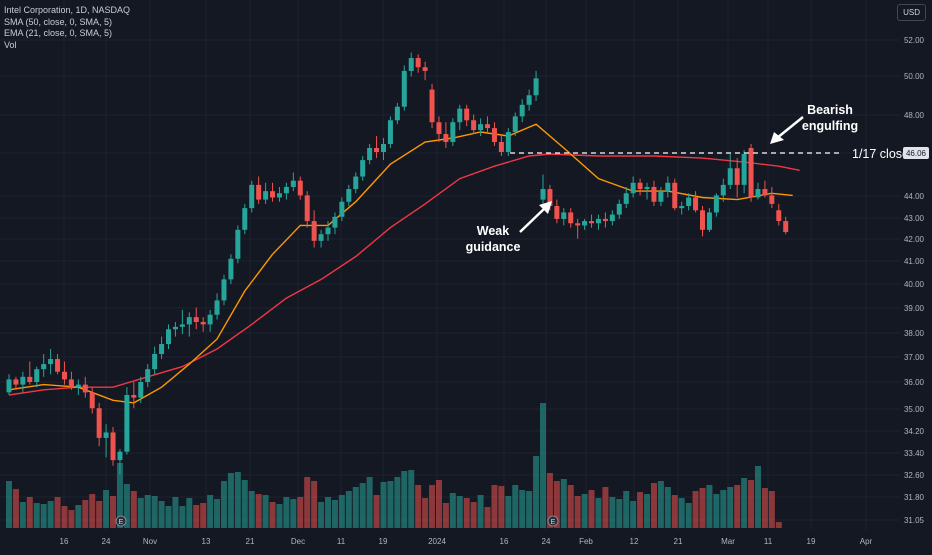  What do you see at coordinates (586, 541) in the screenshot?
I see `x-tick-label: Feb` at bounding box center [586, 541].